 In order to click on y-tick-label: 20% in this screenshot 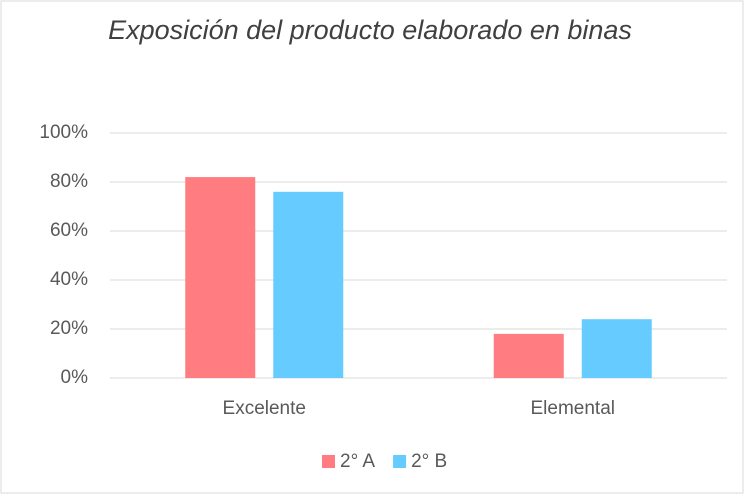, I will do `click(69, 328)`.